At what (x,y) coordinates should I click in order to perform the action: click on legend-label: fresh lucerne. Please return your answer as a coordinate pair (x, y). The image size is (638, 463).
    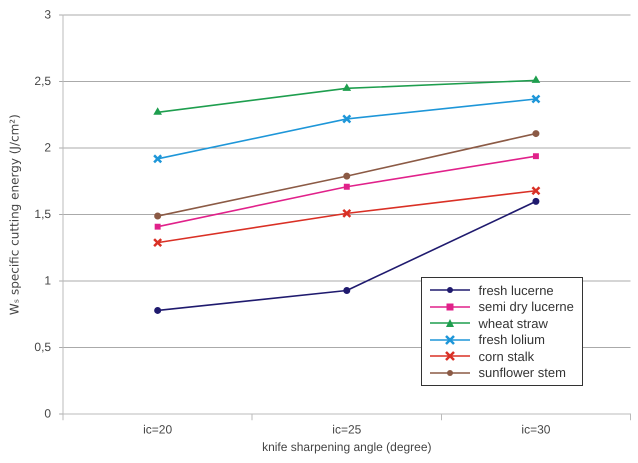
    Looking at the image, I should click on (516, 290).